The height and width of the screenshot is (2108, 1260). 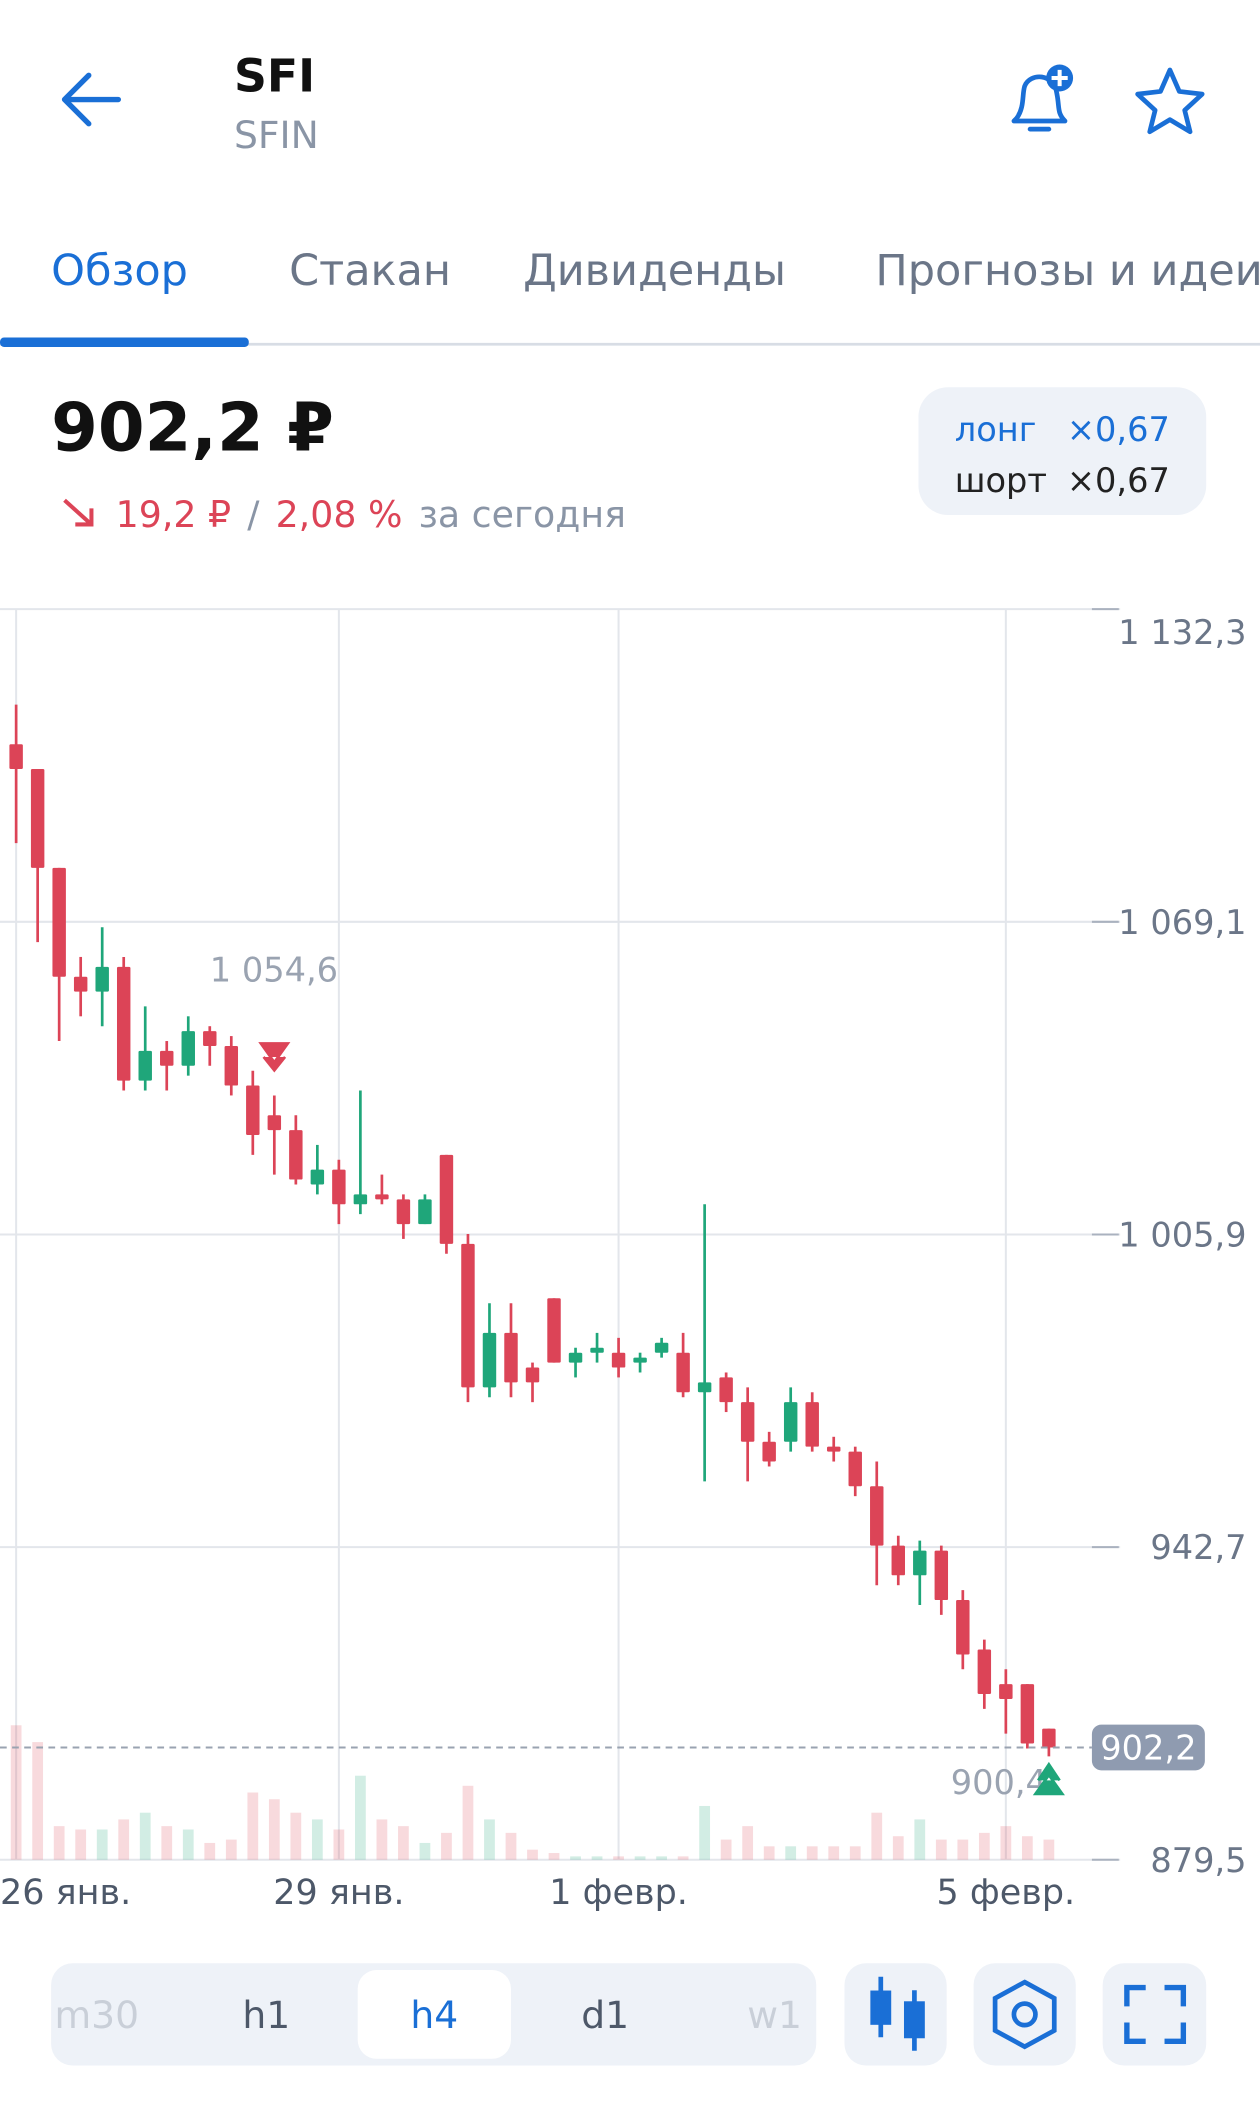 I want to click on back-button, so click(x=91, y=99).